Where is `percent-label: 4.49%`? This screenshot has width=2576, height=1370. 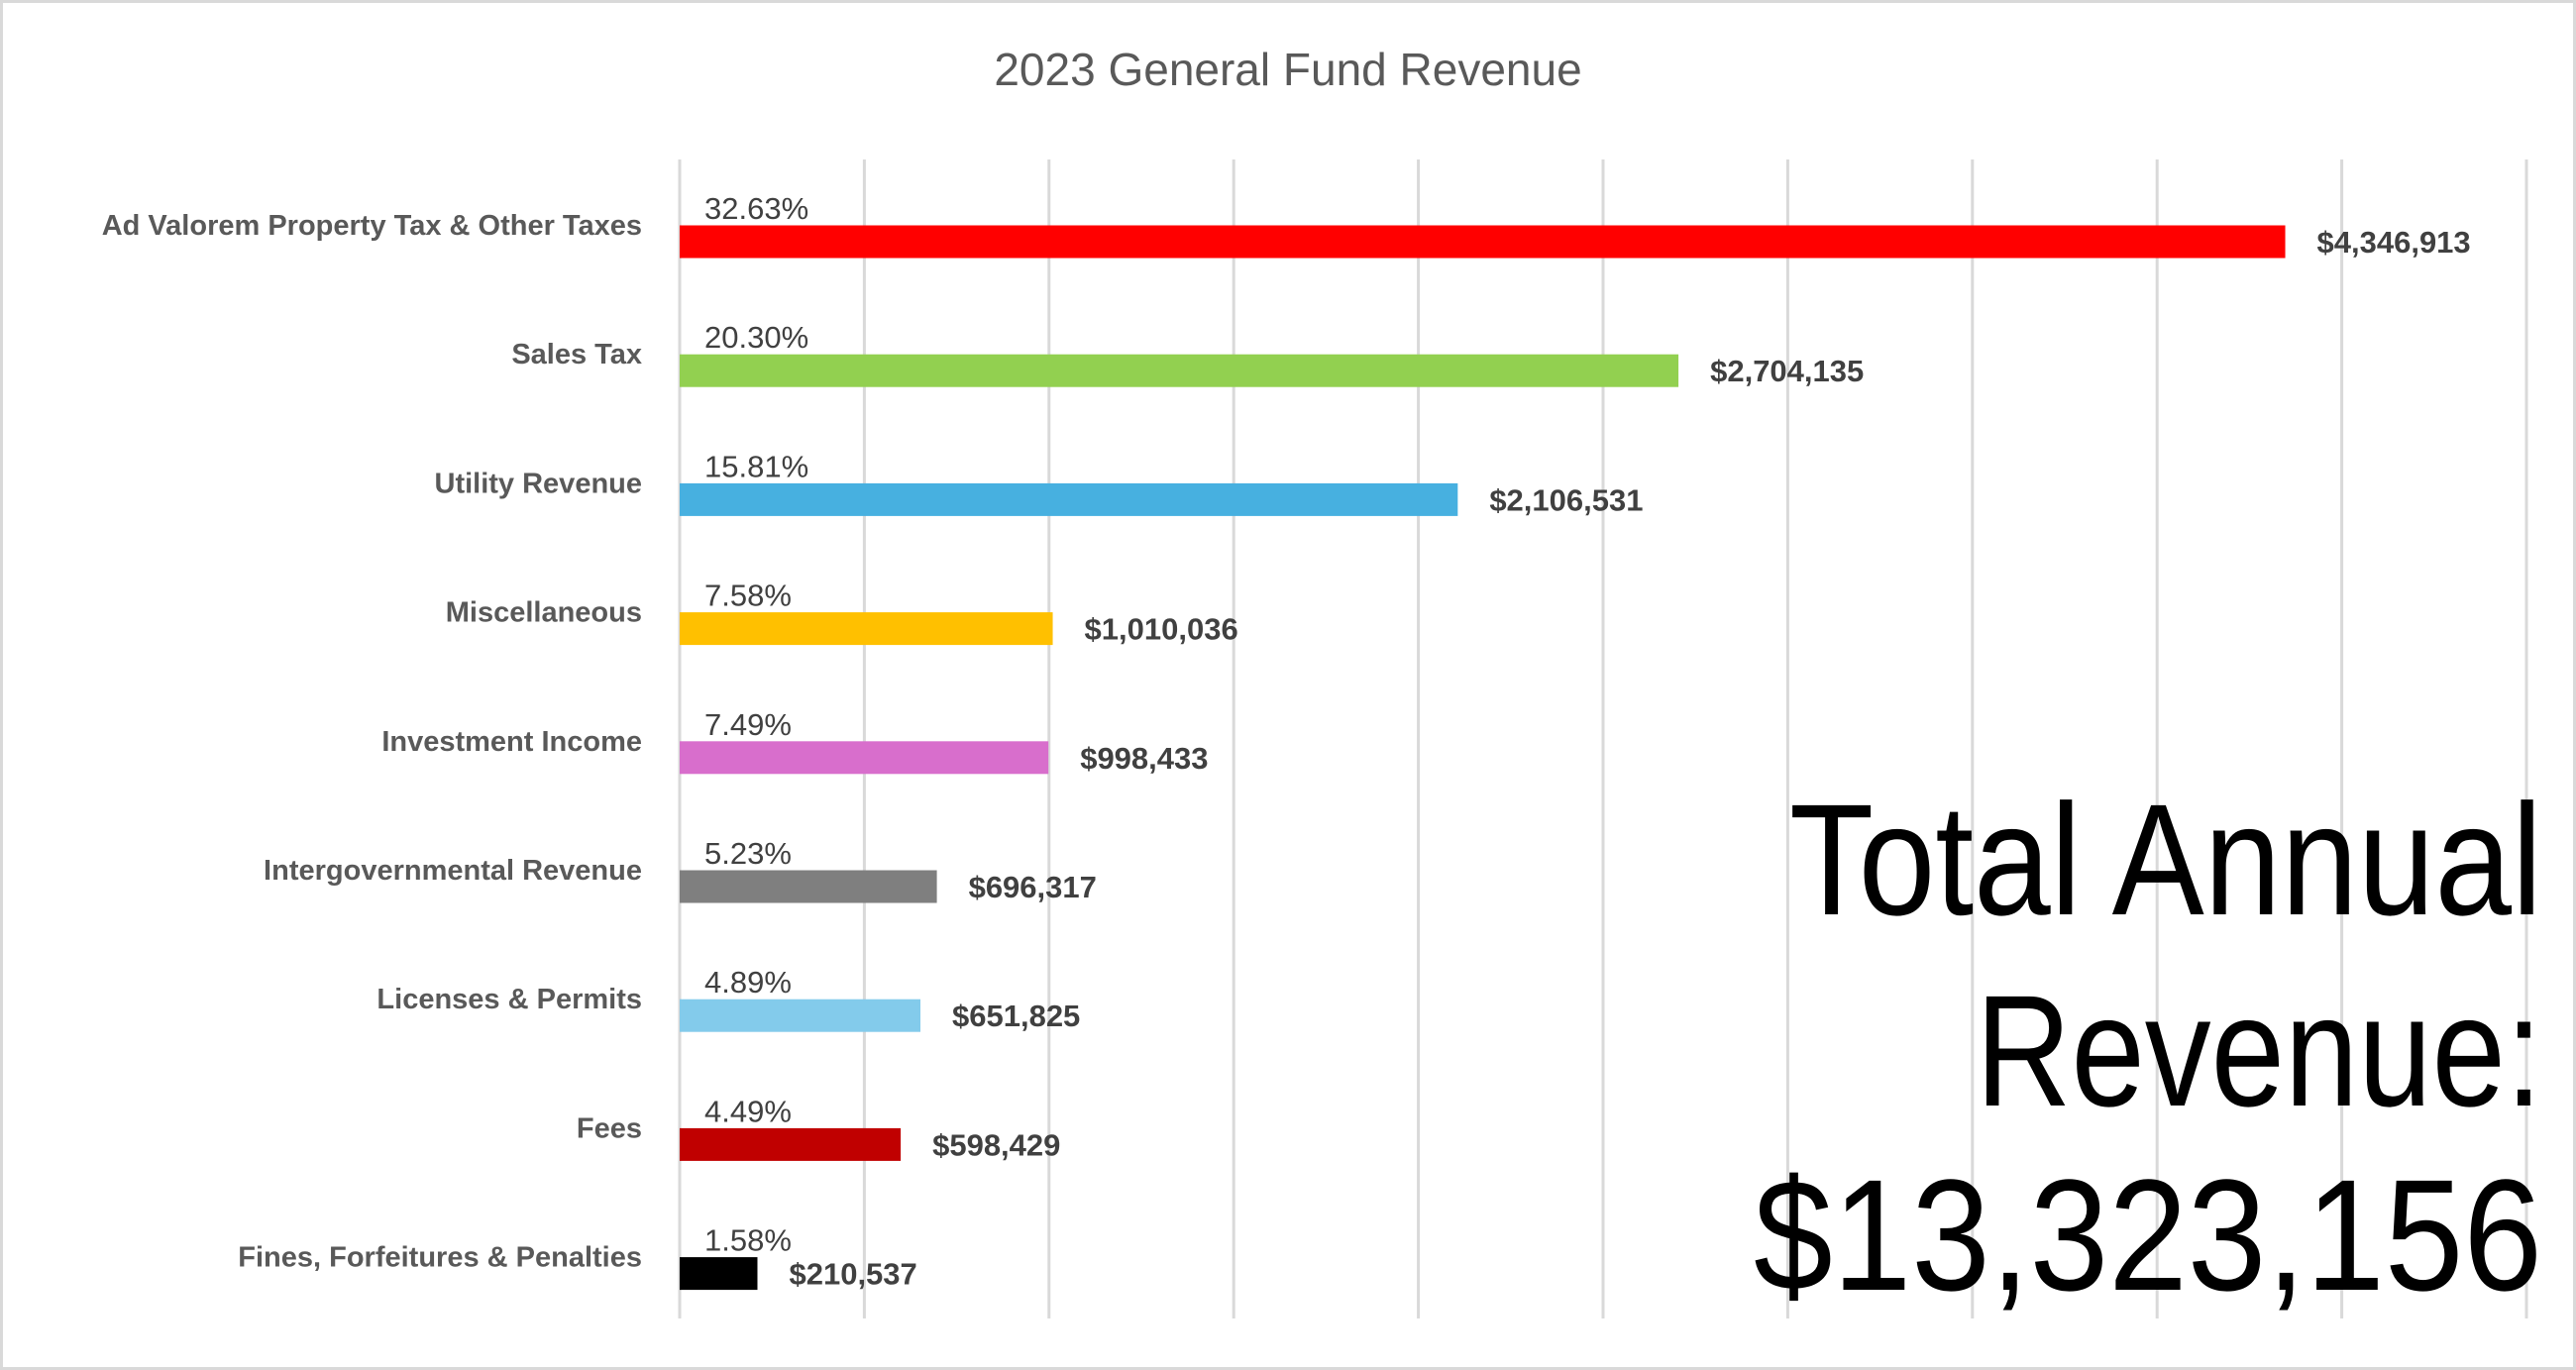 percent-label: 4.49% is located at coordinates (748, 1111).